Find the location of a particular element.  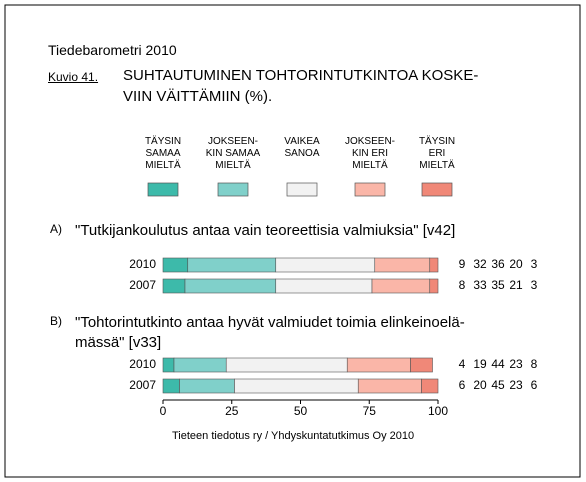

value-label: 35 is located at coordinates (498, 285).